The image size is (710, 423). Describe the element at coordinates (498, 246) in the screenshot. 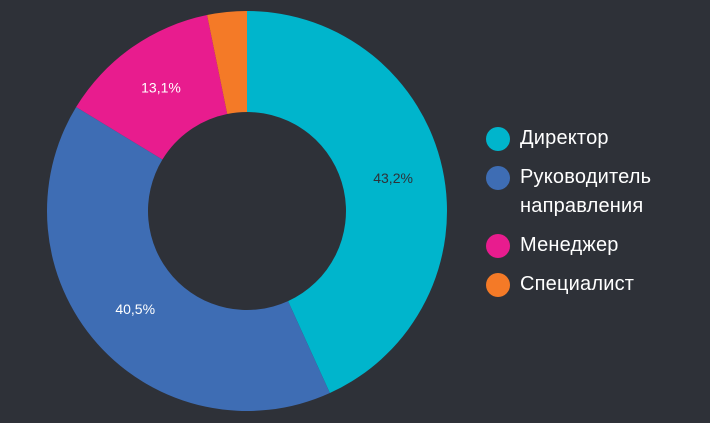

I see `legend-marker-manager` at that location.